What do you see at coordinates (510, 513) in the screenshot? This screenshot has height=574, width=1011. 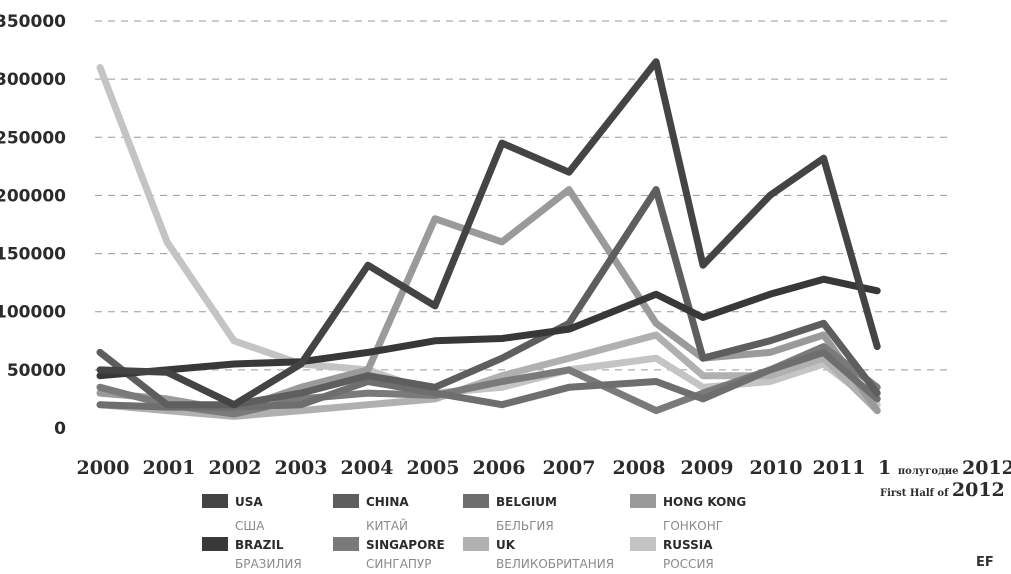 I see `legend-item: BELGIUM БЕЛЬГИЯ` at bounding box center [510, 513].